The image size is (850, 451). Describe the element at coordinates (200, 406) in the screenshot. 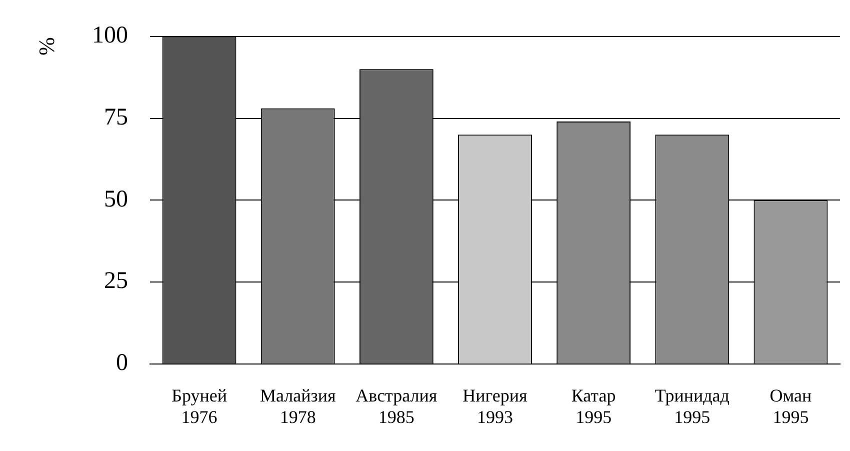

I see `x-tick-label: Бруней 1976` at that location.